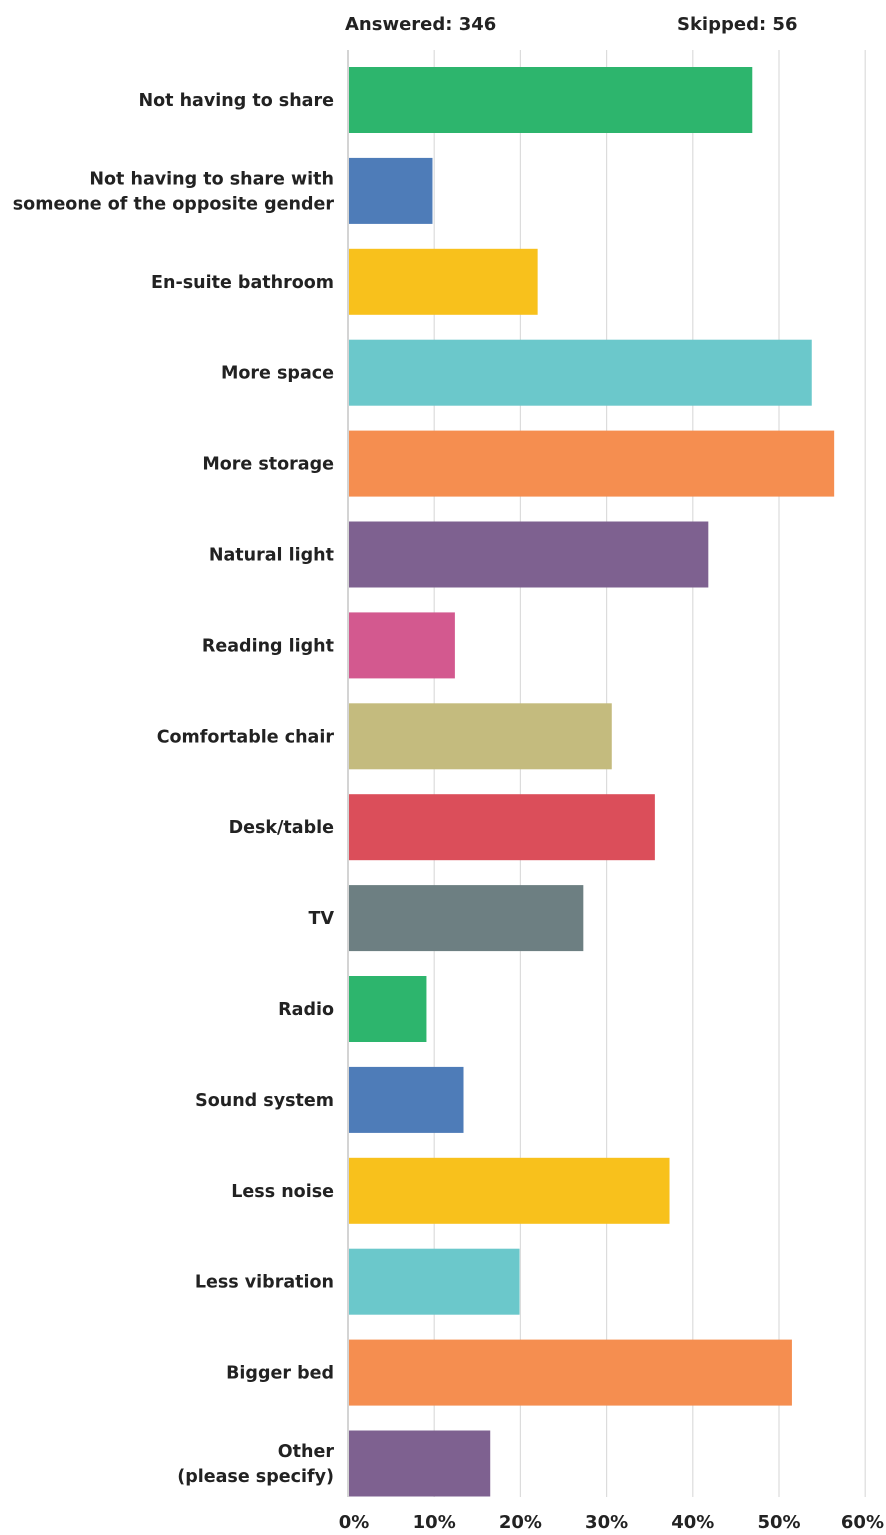 The width and height of the screenshot is (886, 1535). Describe the element at coordinates (606, 1522) in the screenshot. I see `x-tick-label: 30%` at that location.